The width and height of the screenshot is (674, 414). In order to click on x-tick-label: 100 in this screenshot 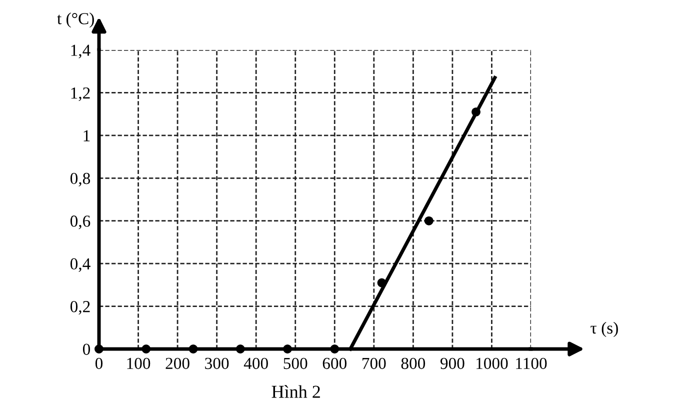, I will do `click(138, 364)`.